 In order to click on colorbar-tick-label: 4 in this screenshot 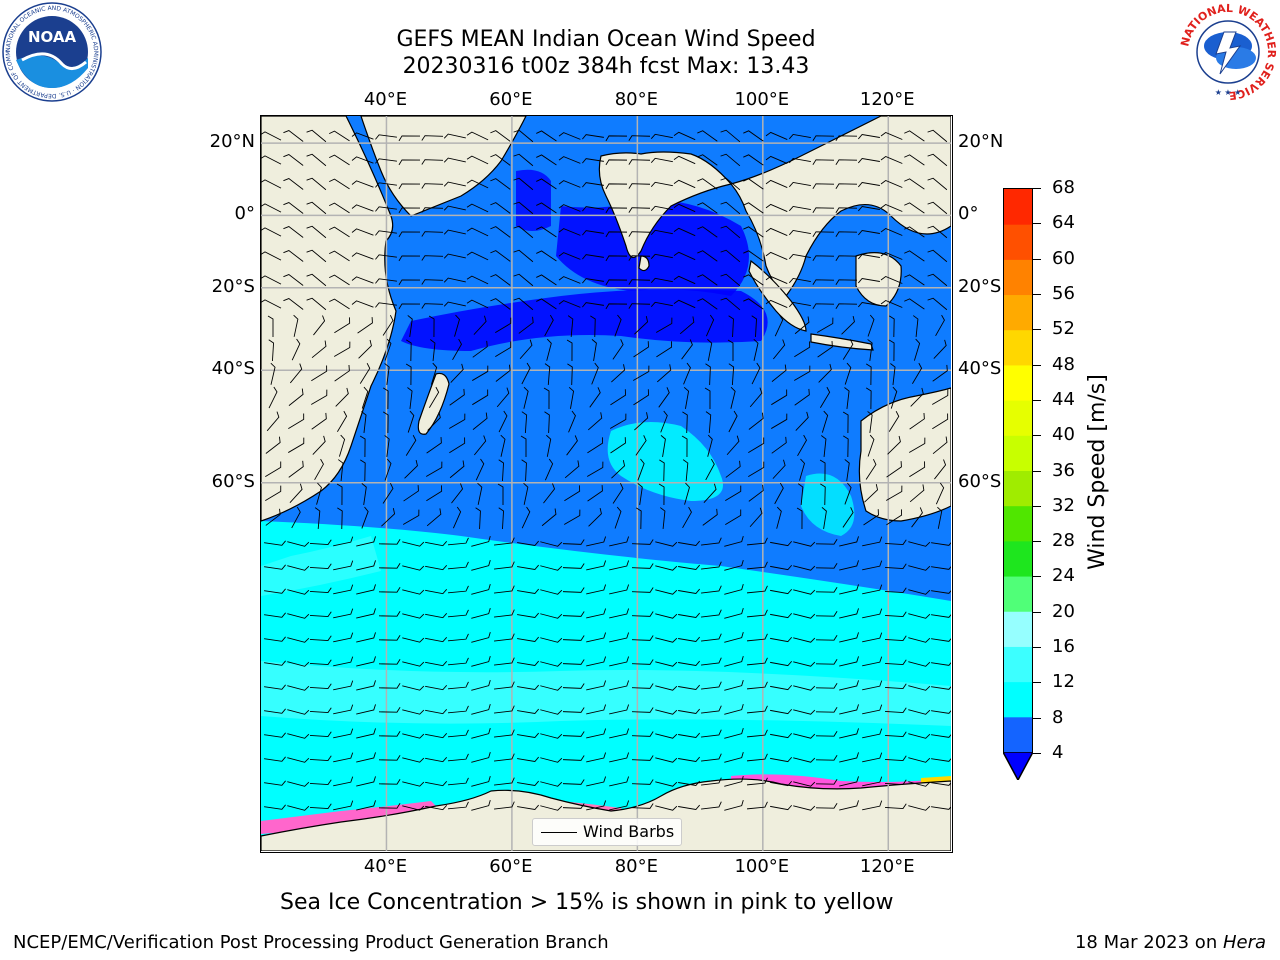, I will do `click(1058, 752)`.